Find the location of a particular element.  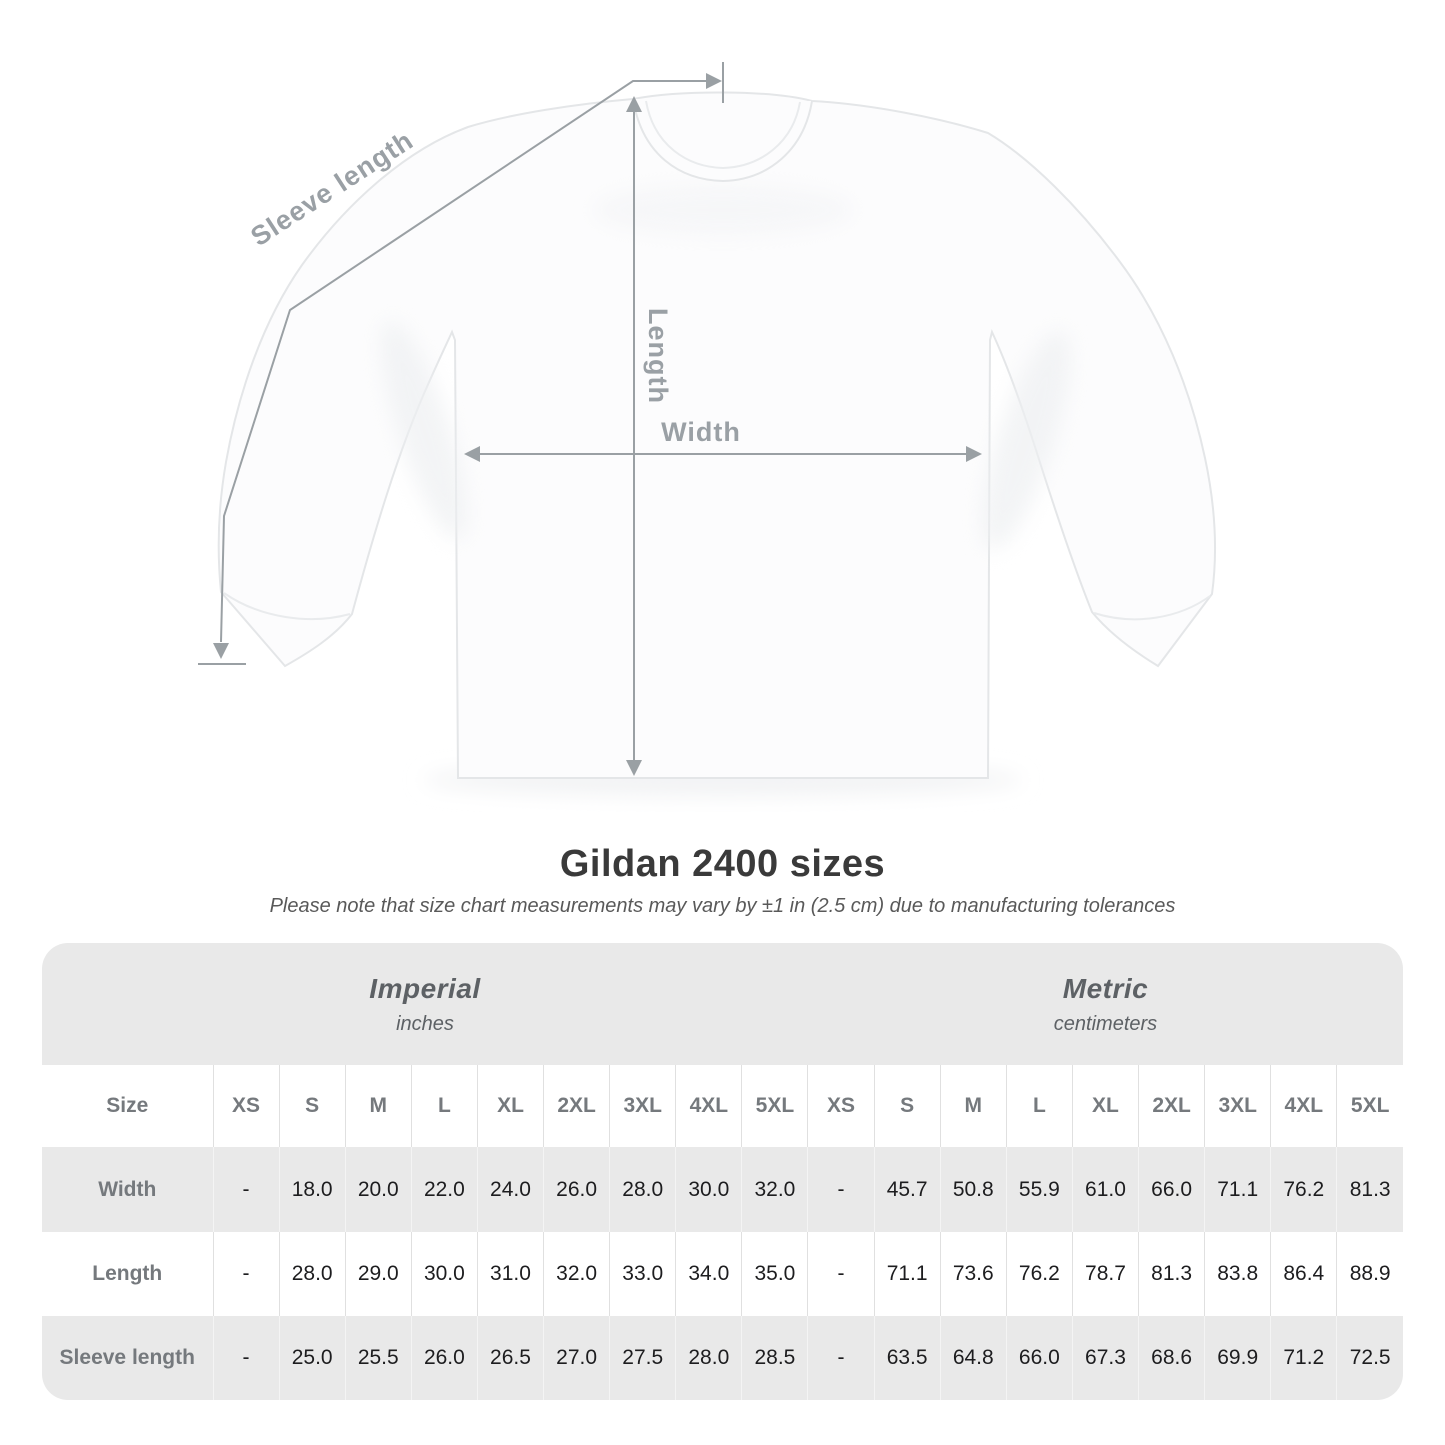

metric-band: Metric centimeters is located at coordinates (1105, 1004).